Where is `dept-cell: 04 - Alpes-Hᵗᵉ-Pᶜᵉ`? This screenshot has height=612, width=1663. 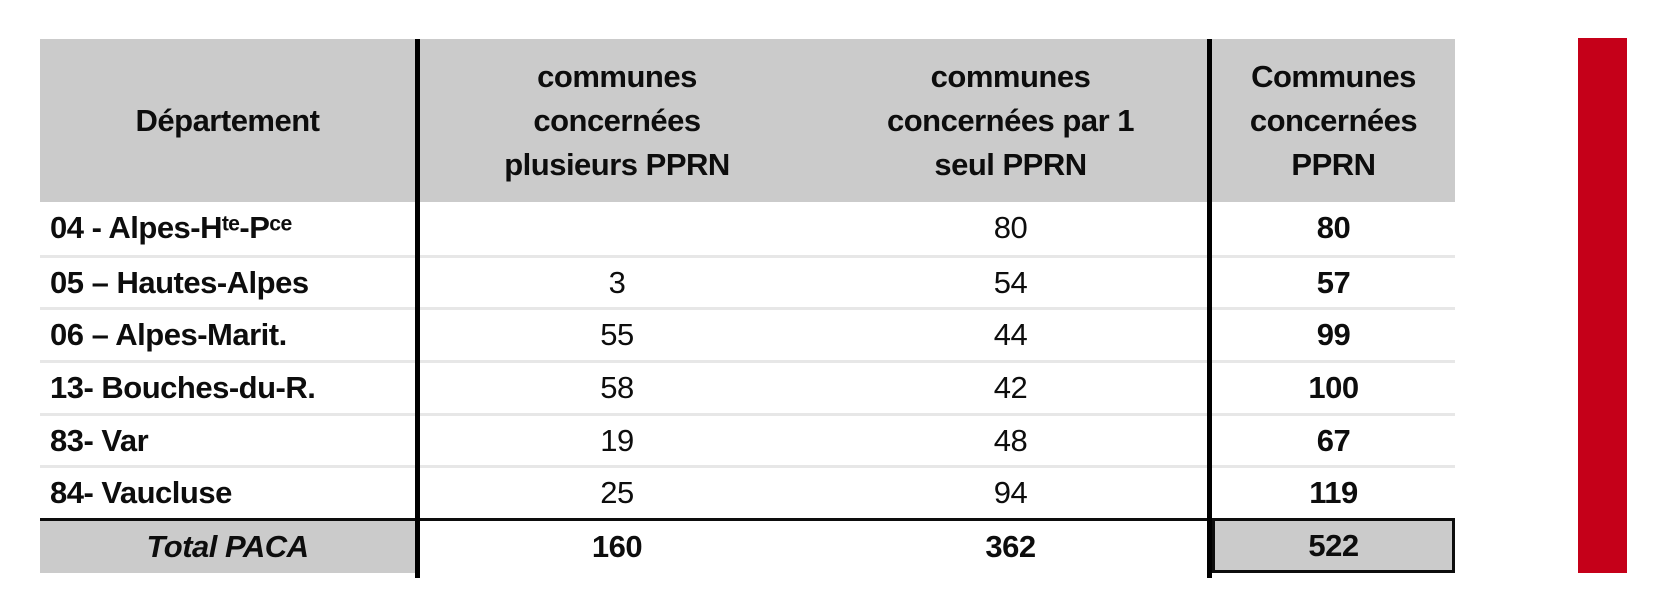 dept-cell: 04 - Alpes-Hᵗᵉ-Pᶜᵉ is located at coordinates (171, 228).